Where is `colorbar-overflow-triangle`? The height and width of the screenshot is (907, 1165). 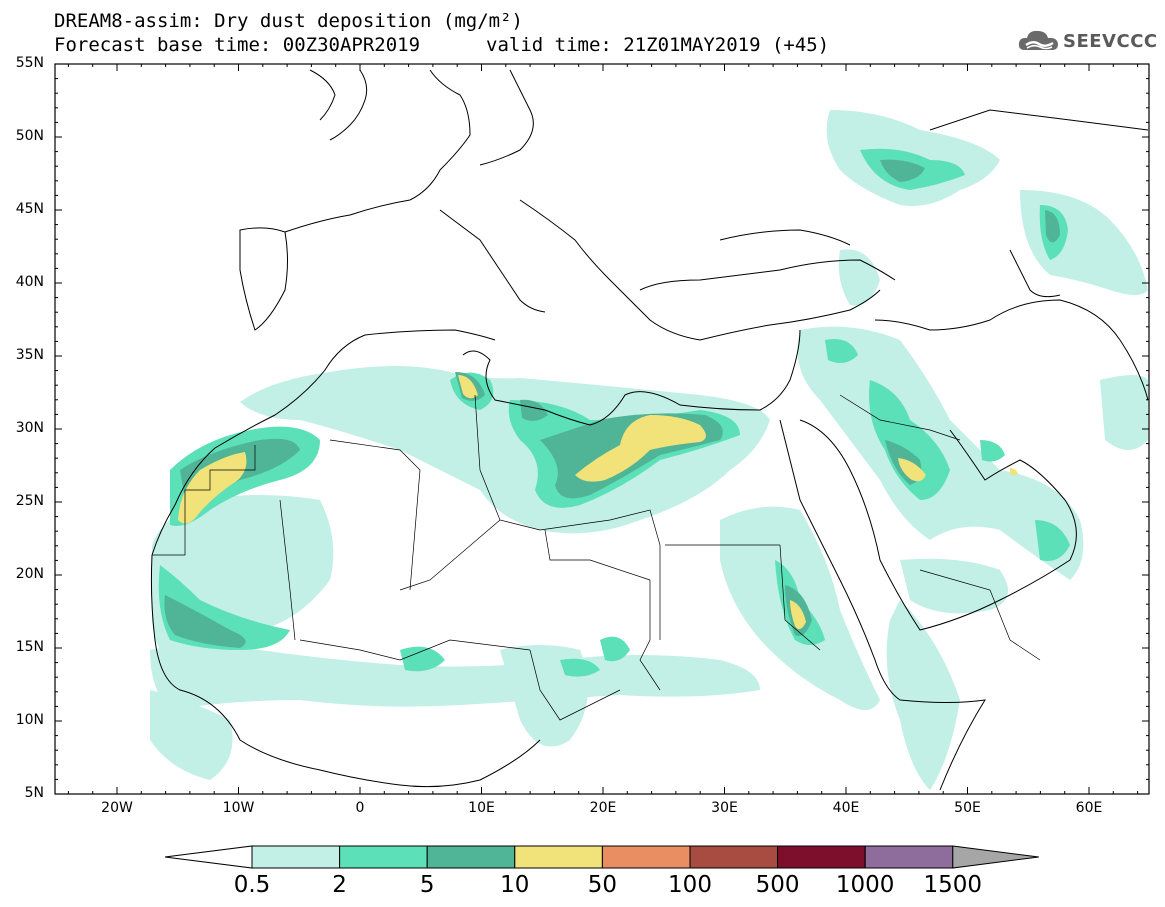
colorbar-overflow-triangle is located at coordinates (995, 857).